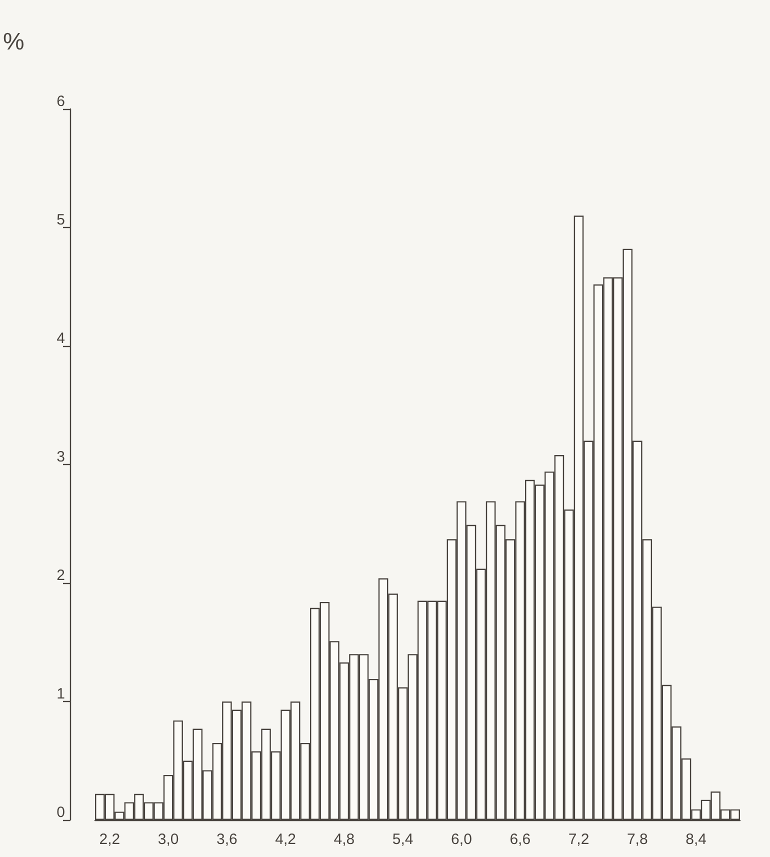 The height and width of the screenshot is (857, 770). Describe the element at coordinates (520, 839) in the screenshot. I see `x-tick-label: 6,6` at that location.